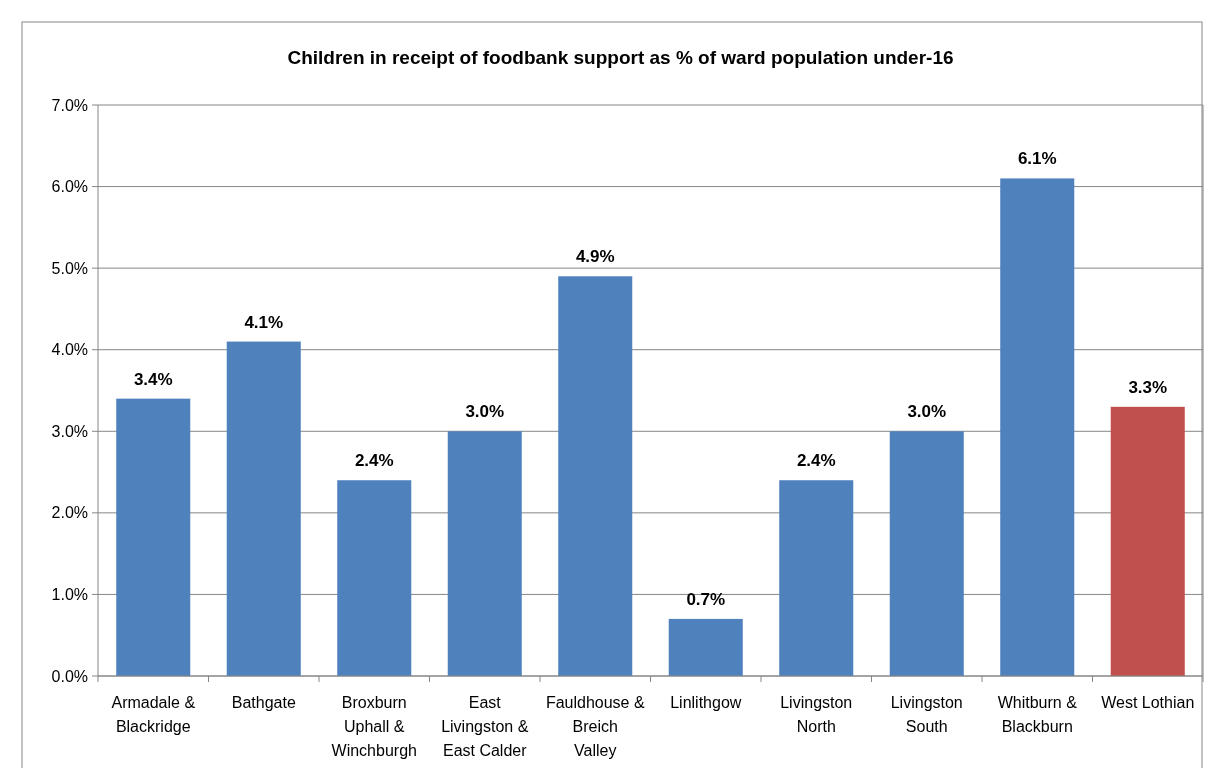  What do you see at coordinates (153, 379) in the screenshot?
I see `data-label: 3.4%` at bounding box center [153, 379].